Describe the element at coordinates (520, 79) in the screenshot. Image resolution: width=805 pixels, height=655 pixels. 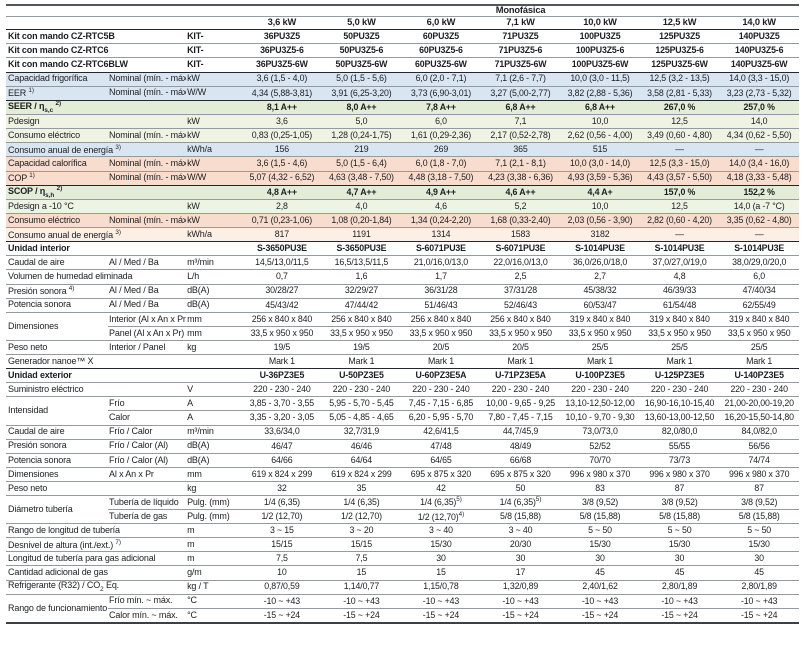
I see `value-cell: 7,1 (2,6 - 7,7)` at that location.